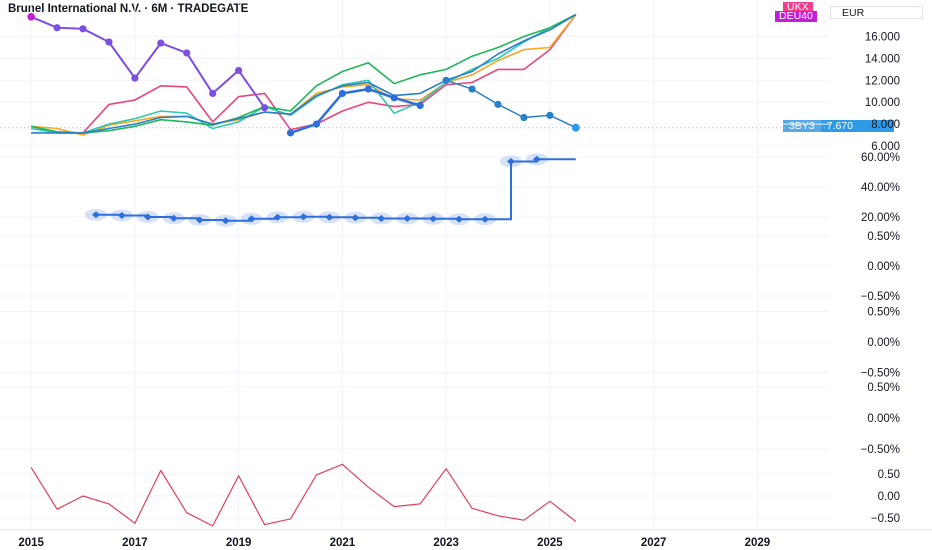  I want to click on x-tick-label: 2027, so click(654, 543).